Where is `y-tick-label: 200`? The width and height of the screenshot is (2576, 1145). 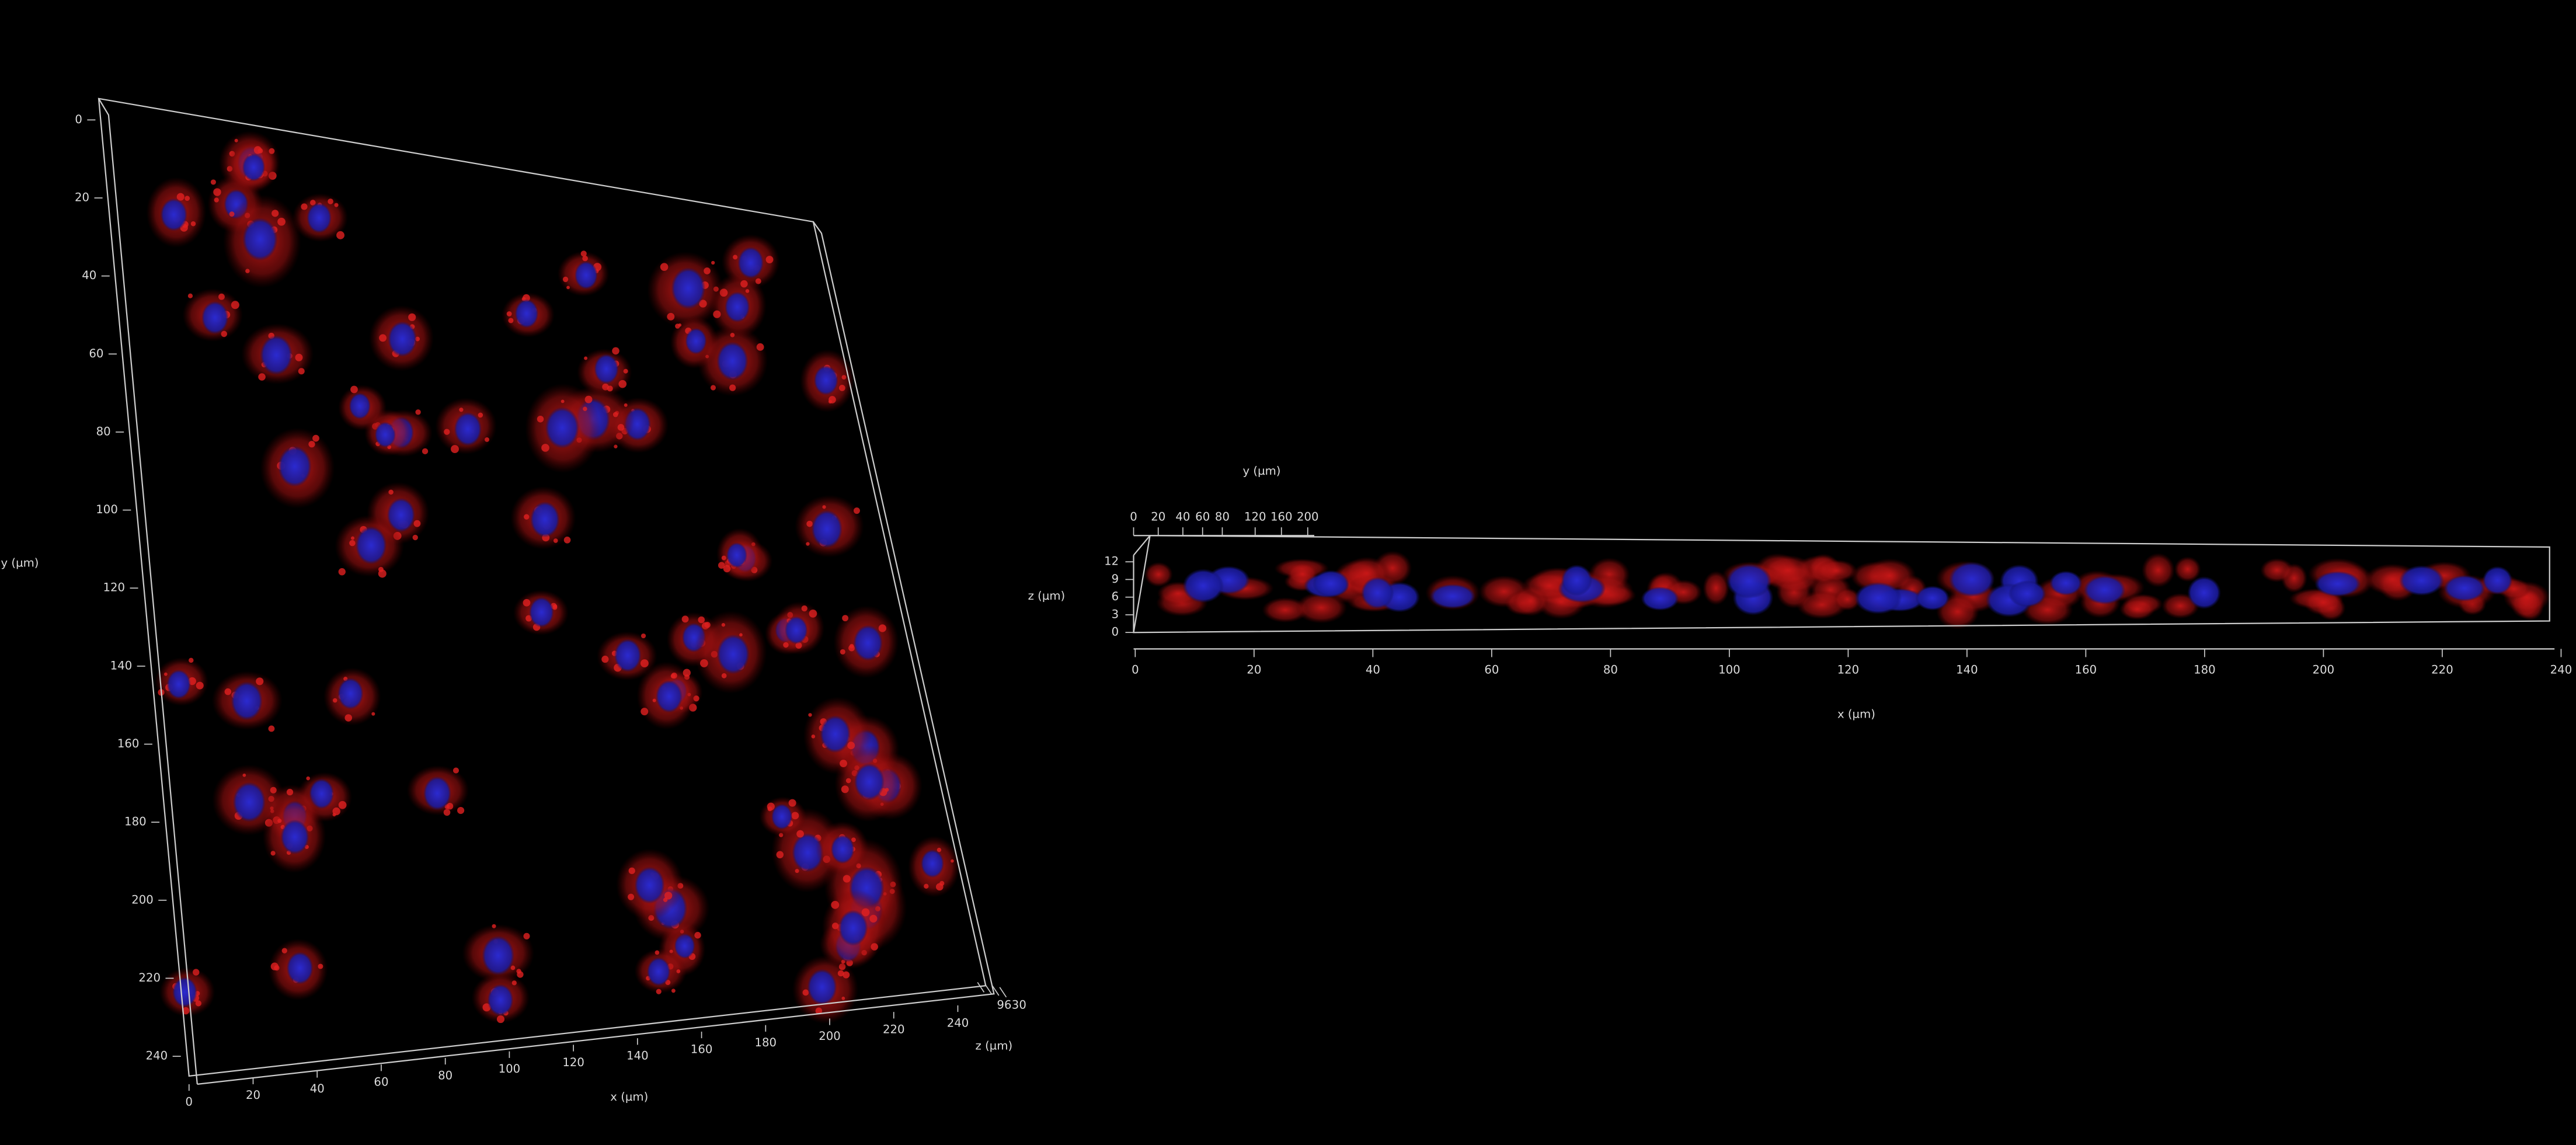
y-tick-label: 200 is located at coordinates (142, 900).